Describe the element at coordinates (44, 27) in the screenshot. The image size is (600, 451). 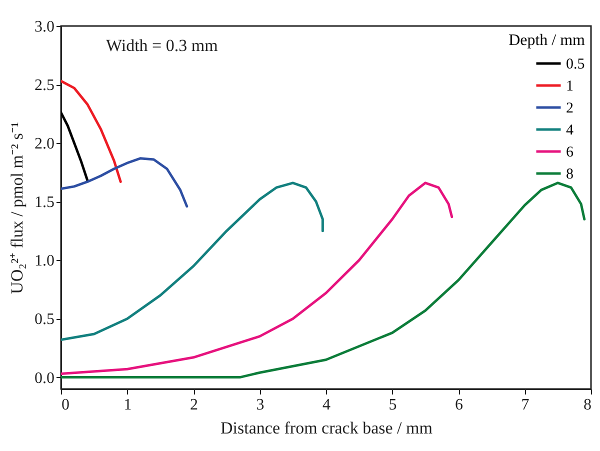
I see `y-tick-label: 3.0` at that location.